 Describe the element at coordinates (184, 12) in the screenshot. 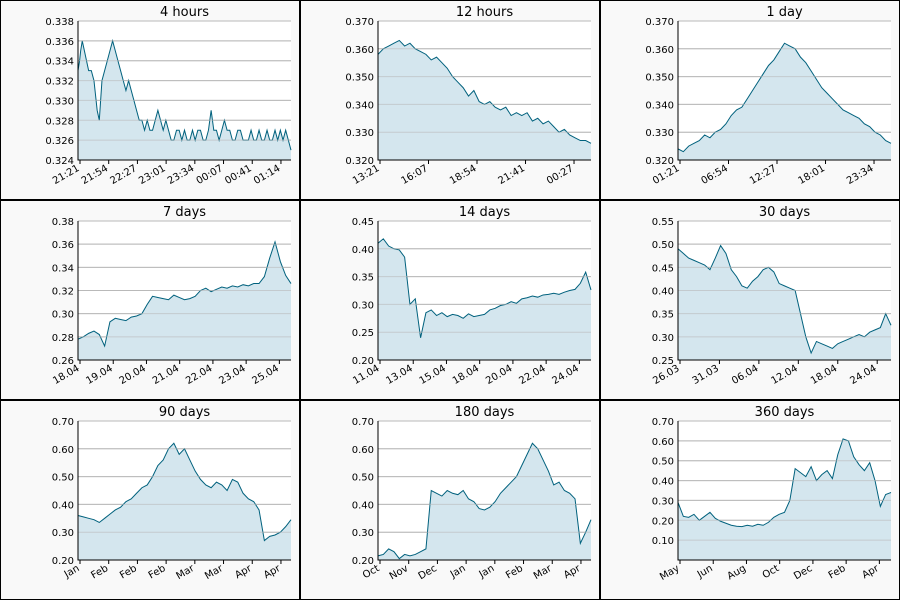

I see `chart-title: 4 hours` at that location.